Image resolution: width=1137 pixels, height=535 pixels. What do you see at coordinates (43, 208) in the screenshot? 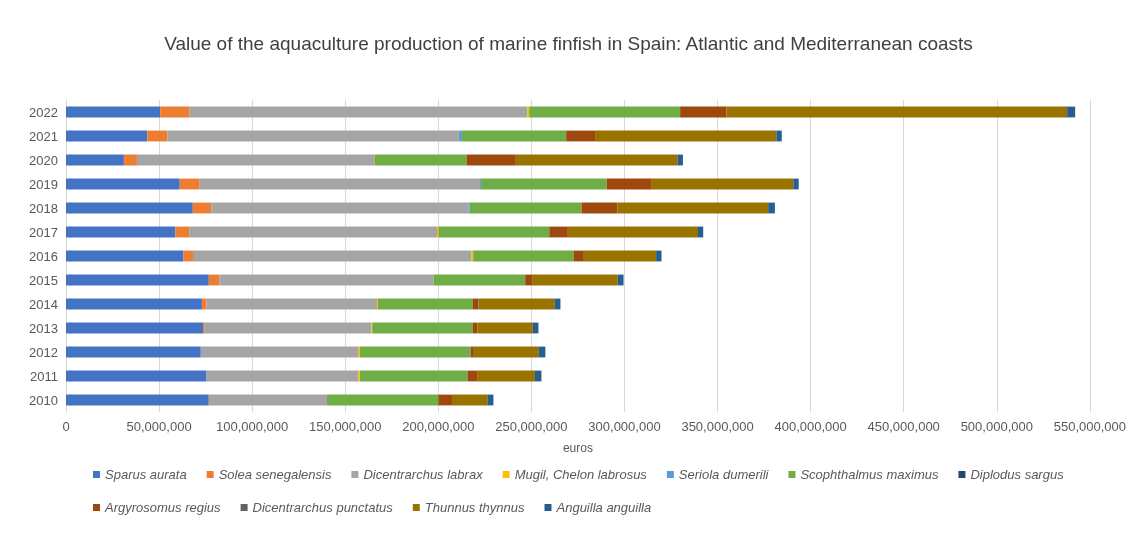
I see `y-tick-label: 2018` at bounding box center [43, 208].